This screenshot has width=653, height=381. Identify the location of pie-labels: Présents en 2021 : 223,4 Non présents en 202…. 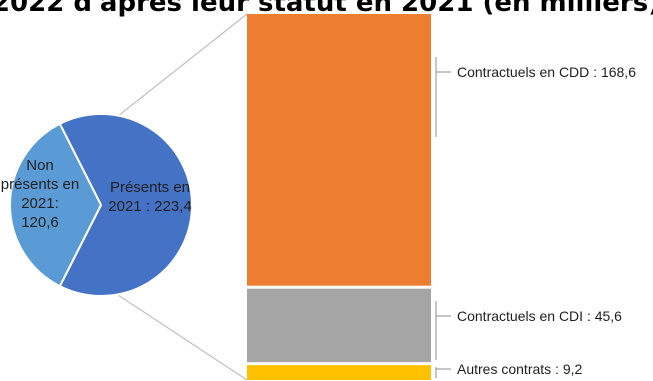
(96, 194).